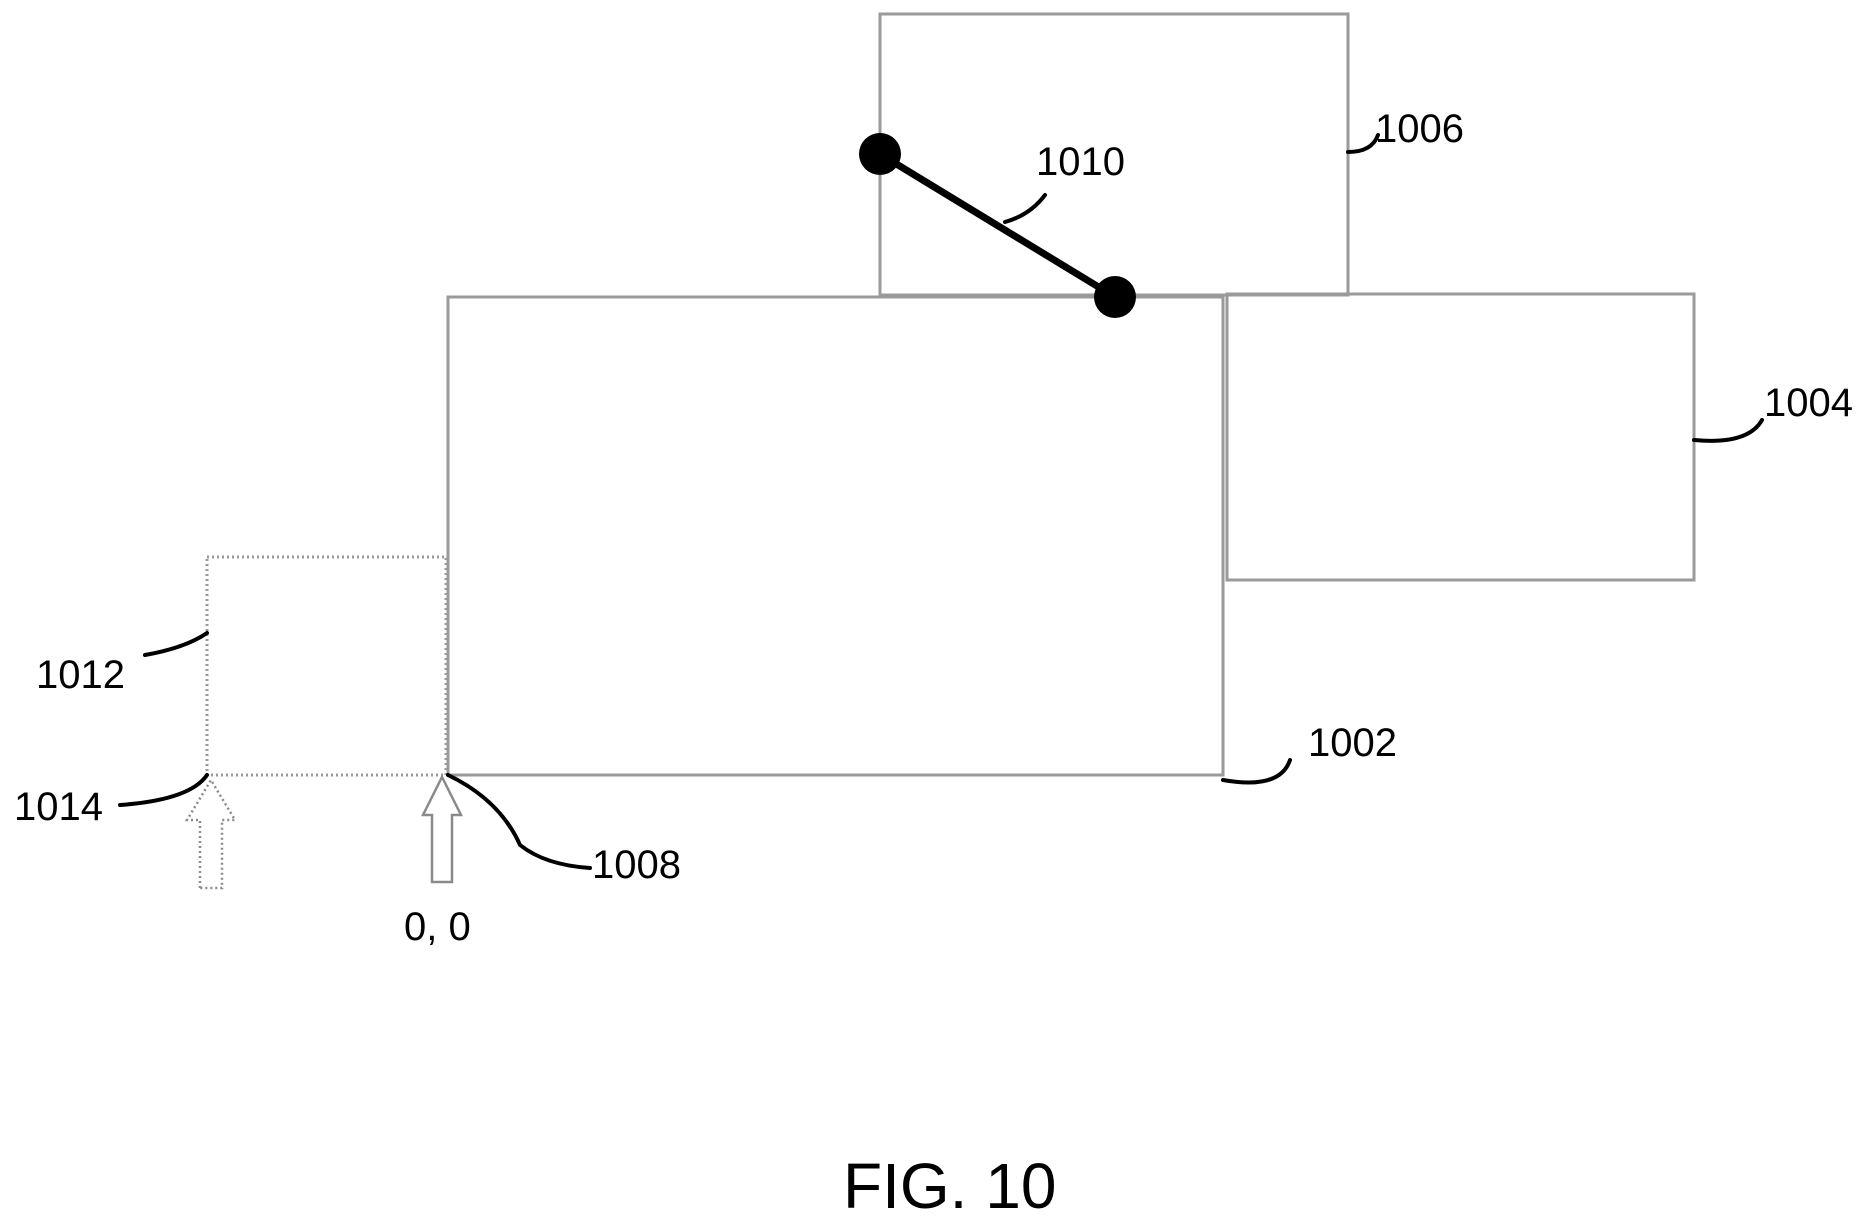 The height and width of the screenshot is (1225, 1858). I want to click on origin-up-arrow-icon, so click(442, 829).